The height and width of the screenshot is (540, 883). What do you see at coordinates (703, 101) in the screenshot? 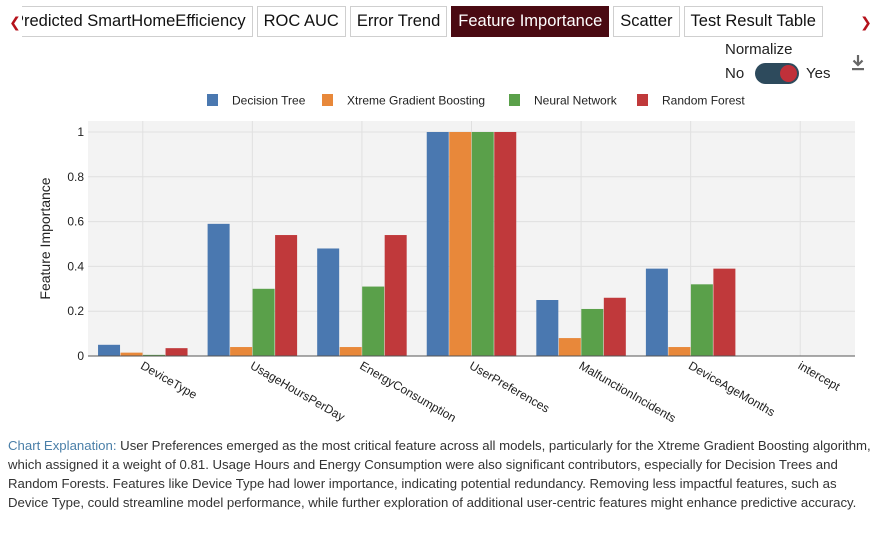
I see `legend-label: Random Forest` at bounding box center [703, 101].